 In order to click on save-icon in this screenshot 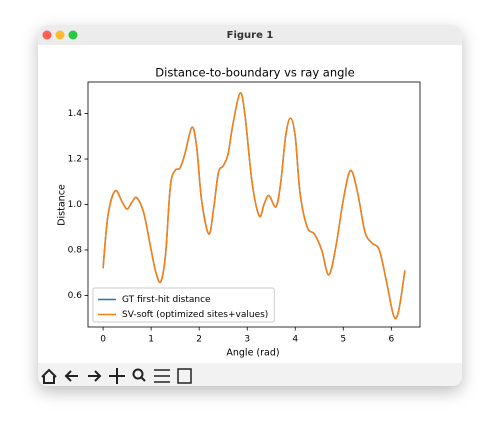, I will do `click(184, 376)`.